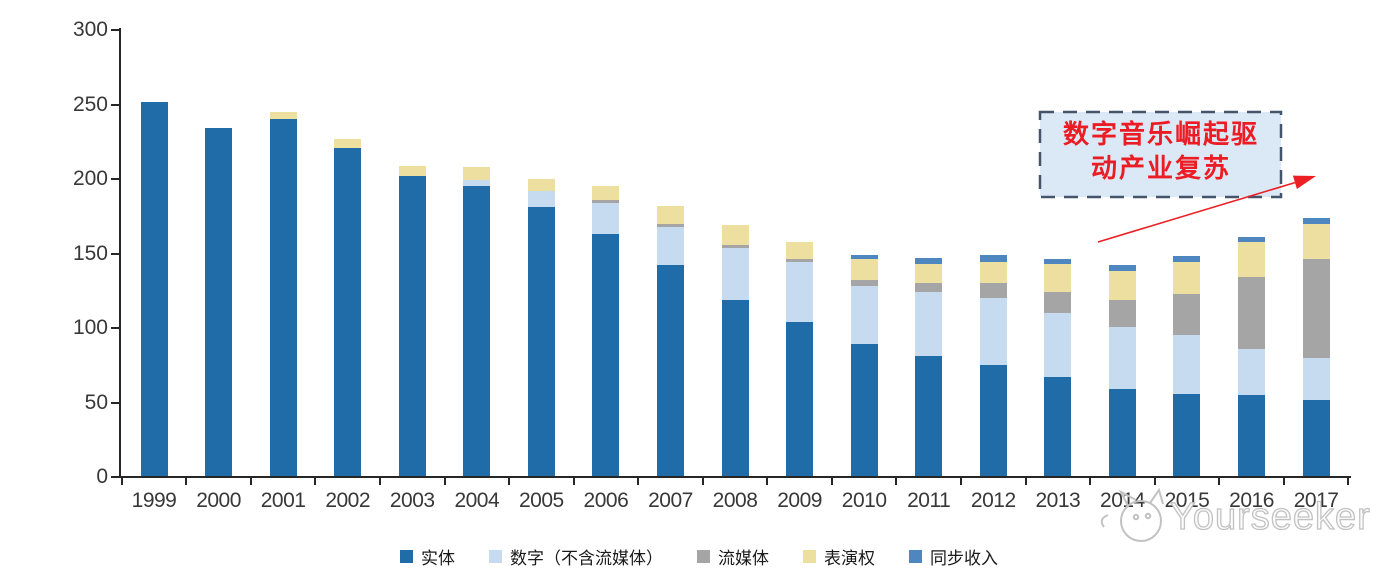  Describe the element at coordinates (412, 500) in the screenshot. I see `x-tick-label: 2003` at that location.